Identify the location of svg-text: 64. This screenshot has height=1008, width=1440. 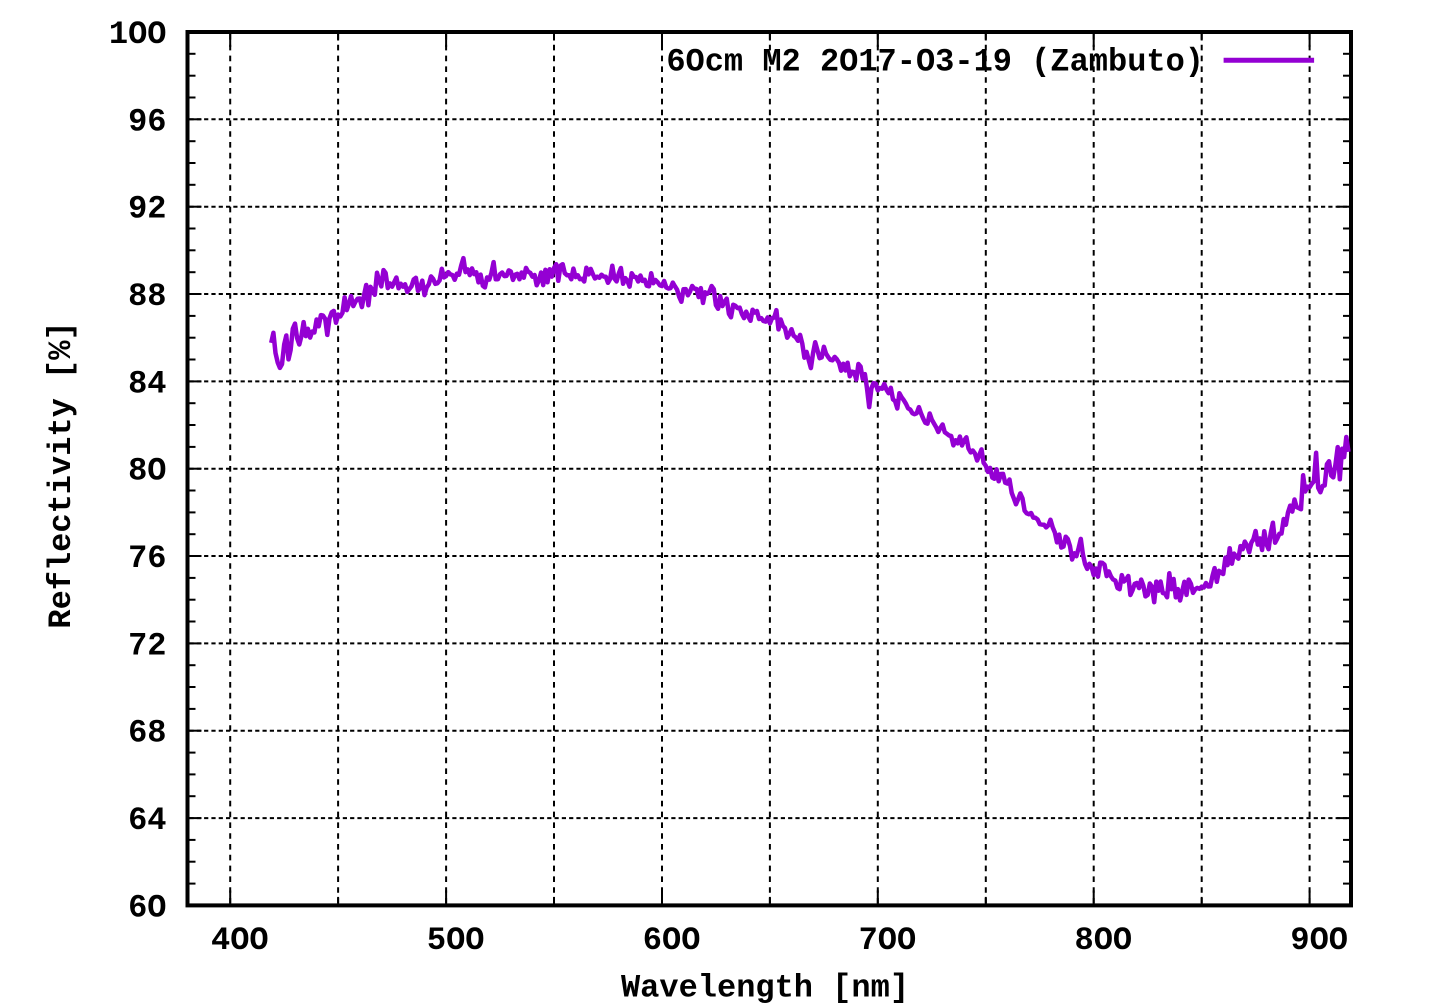
(147, 820).